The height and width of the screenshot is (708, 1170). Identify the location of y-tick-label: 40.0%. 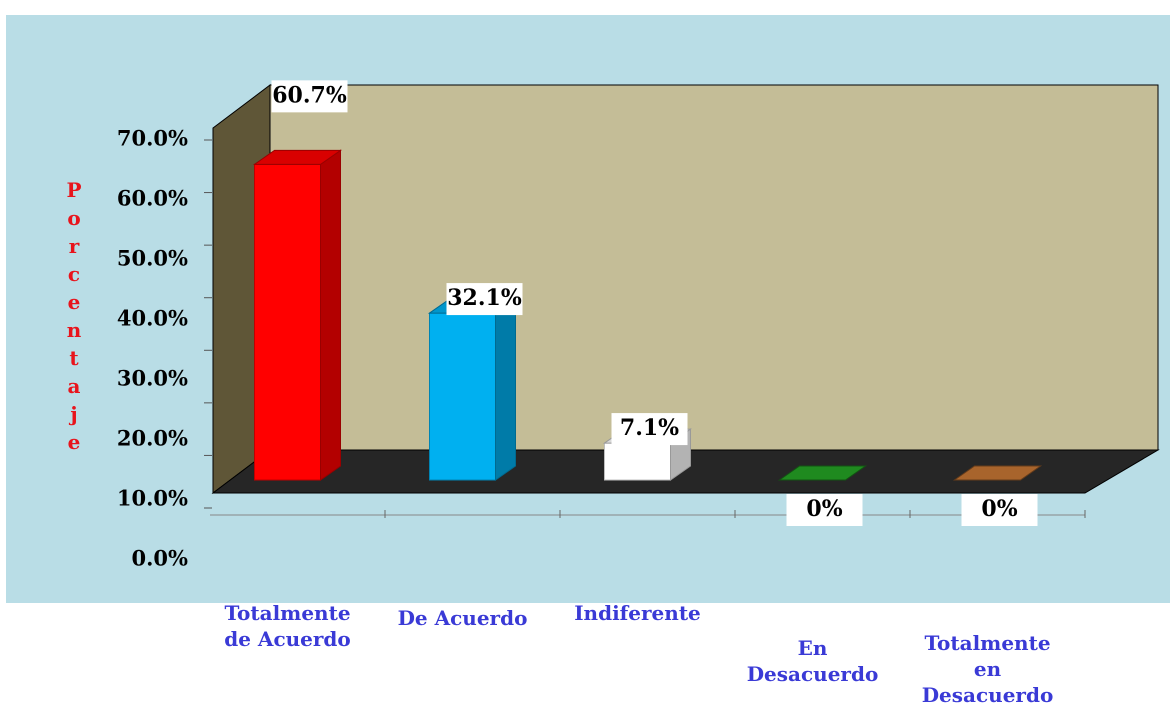
(152, 318).